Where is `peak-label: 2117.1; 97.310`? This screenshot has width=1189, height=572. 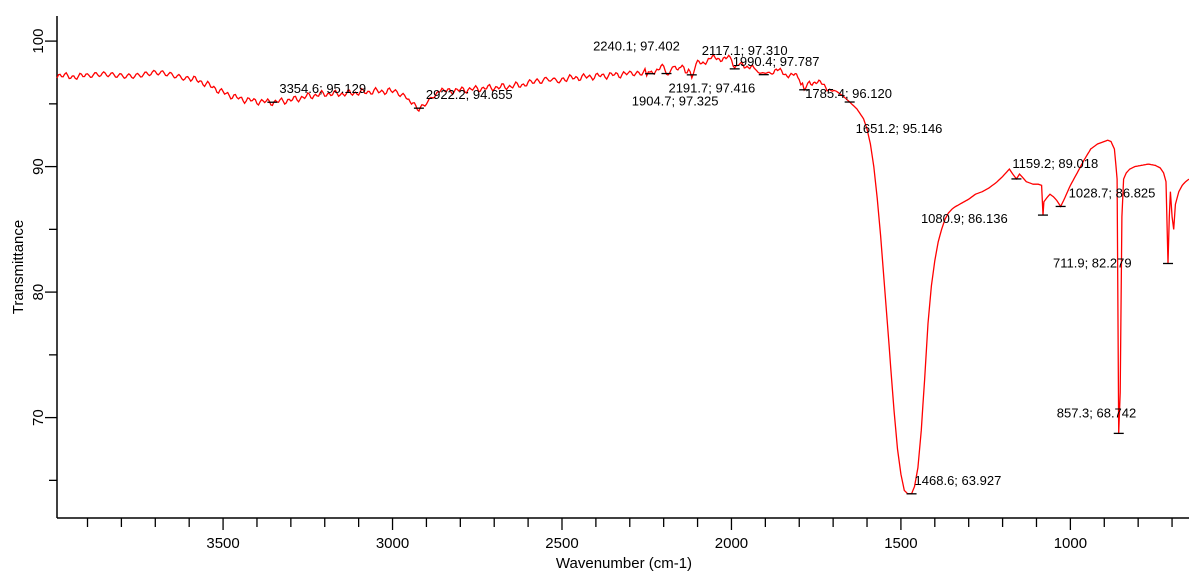 peak-label: 2117.1; 97.310 is located at coordinates (745, 50).